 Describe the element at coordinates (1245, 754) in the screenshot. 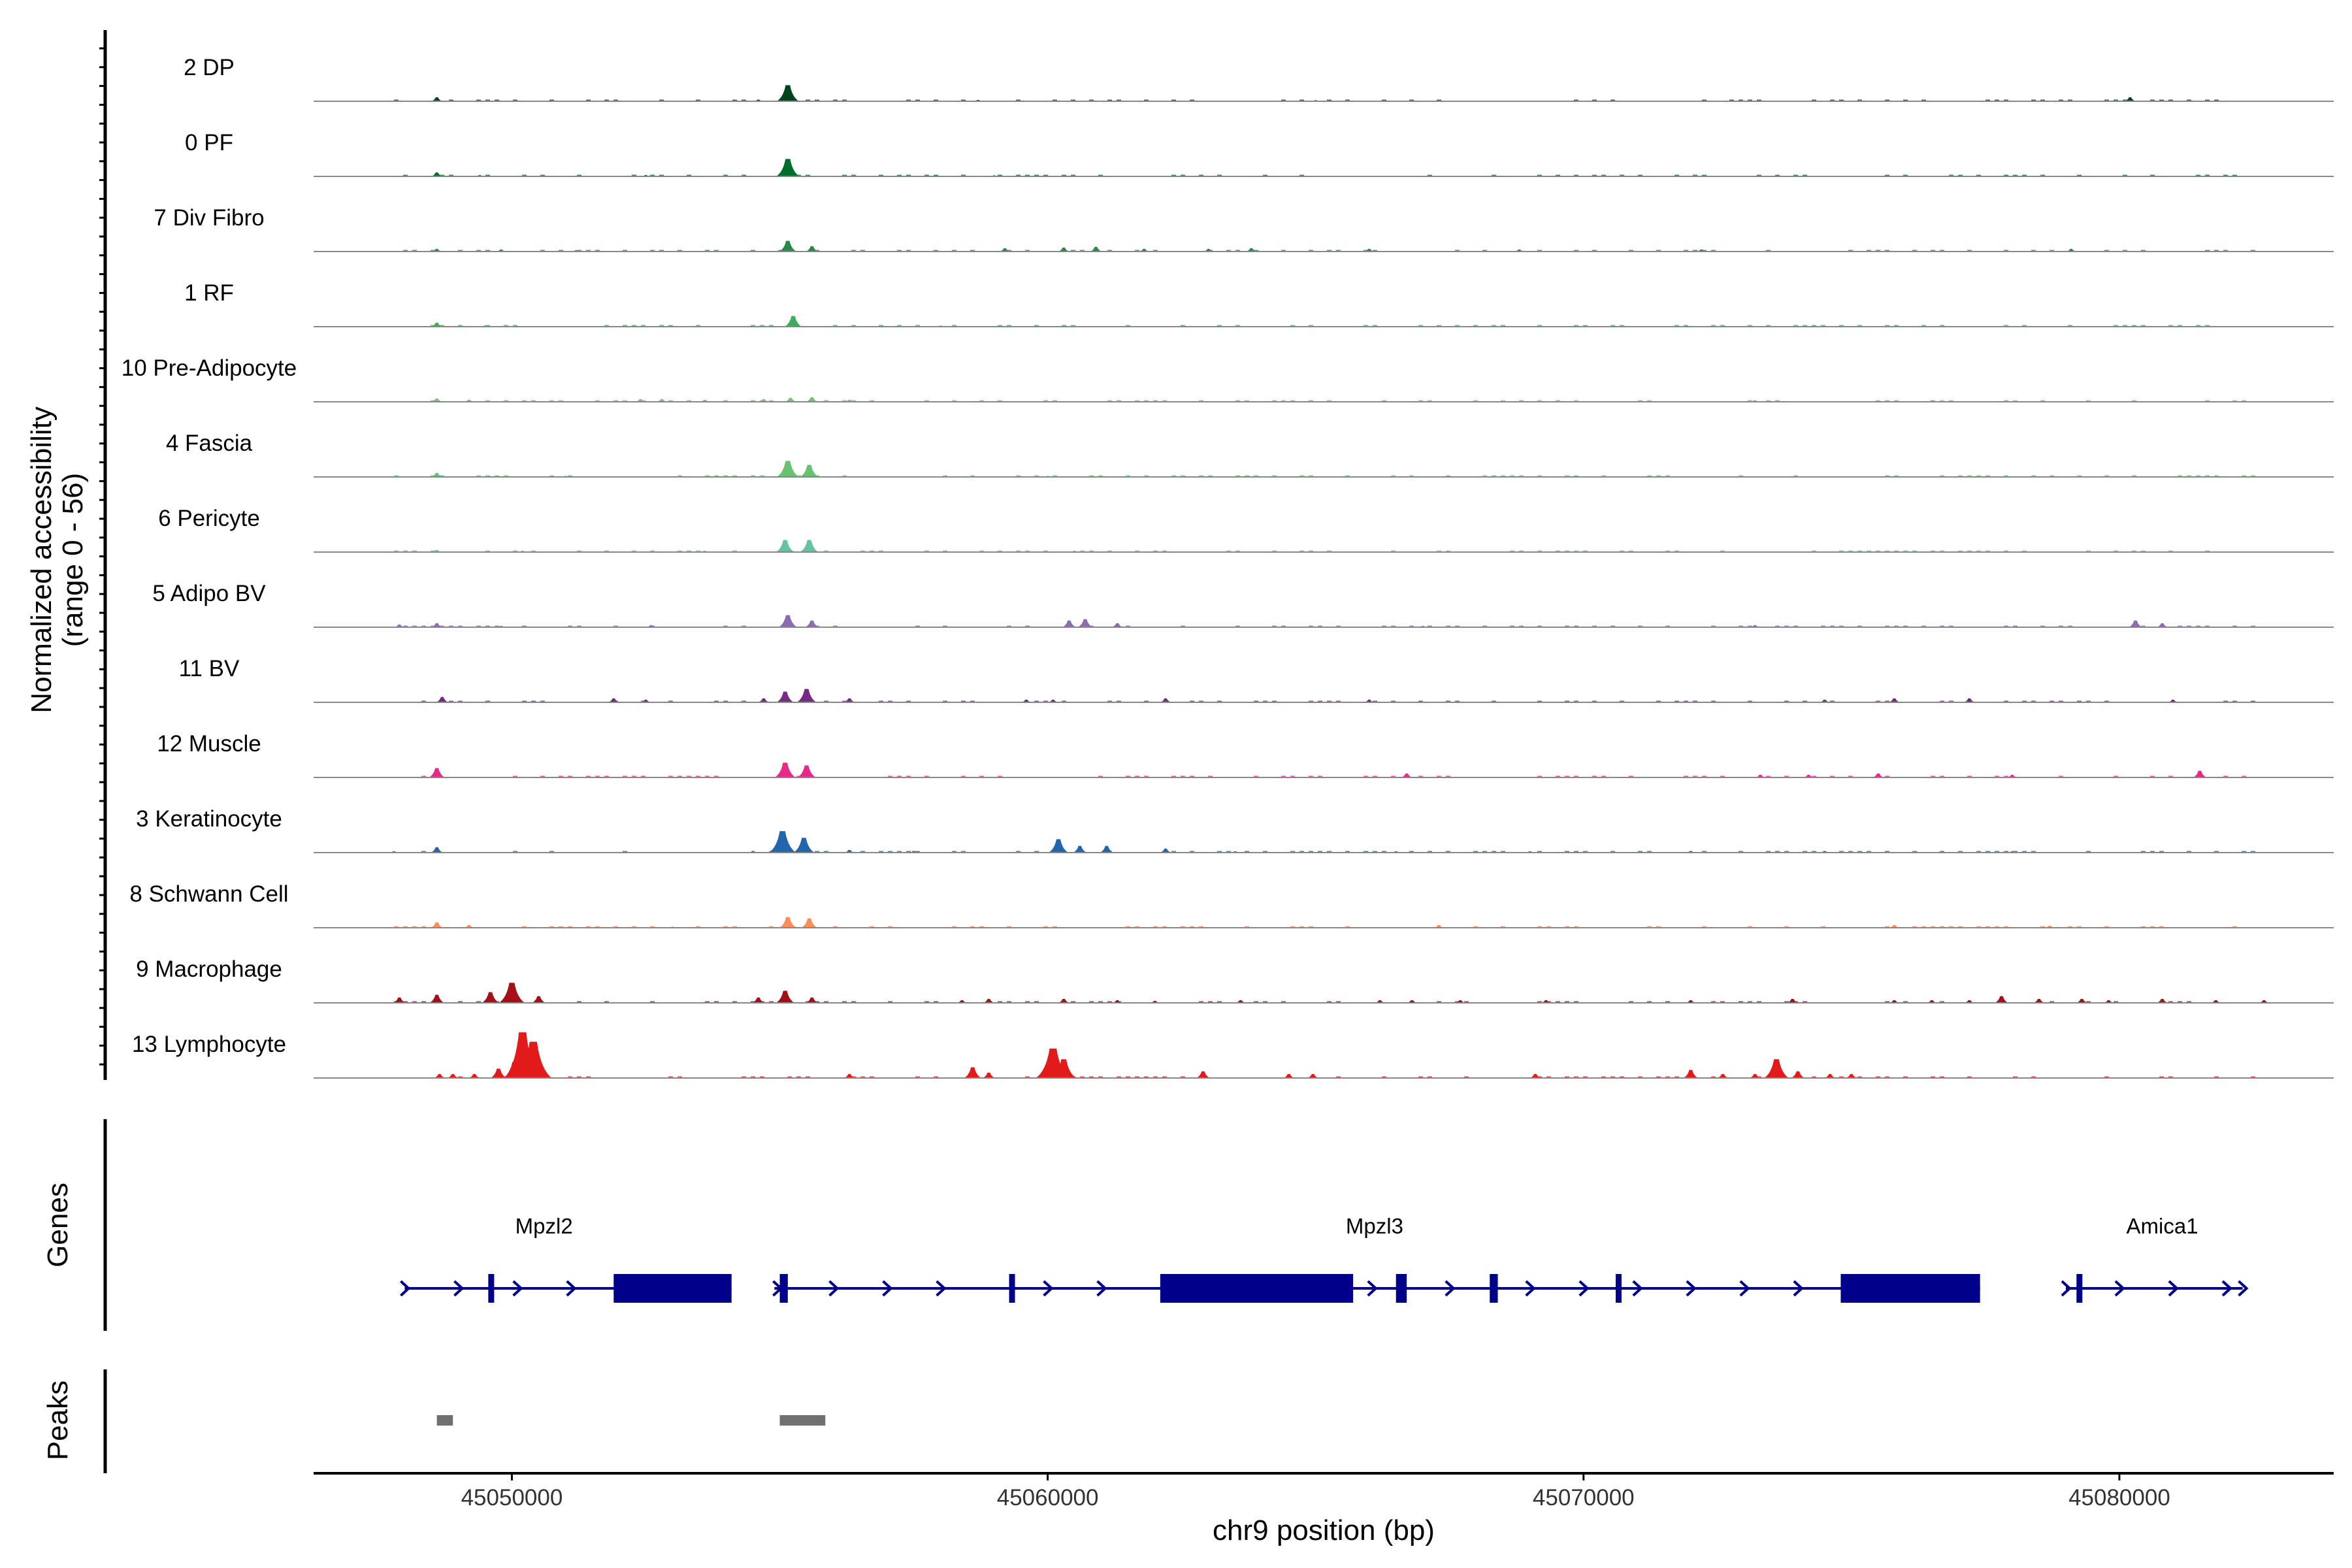

I see `track-12-muscle: 12 Muscle` at that location.